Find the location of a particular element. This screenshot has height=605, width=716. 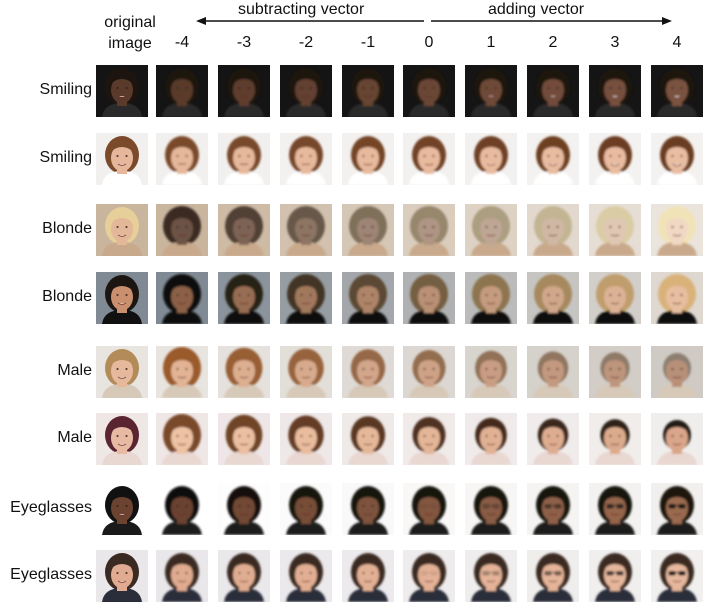

subtract-arrow-head is located at coordinates (201, 21).